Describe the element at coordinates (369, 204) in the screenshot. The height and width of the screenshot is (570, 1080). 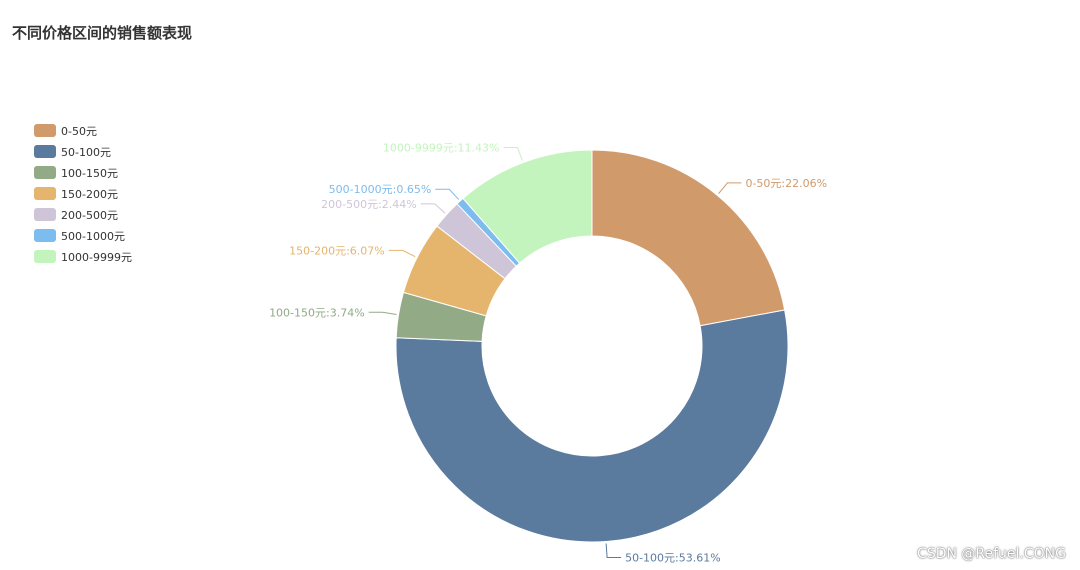
I see `data-label: 200-500元:2.44%` at that location.